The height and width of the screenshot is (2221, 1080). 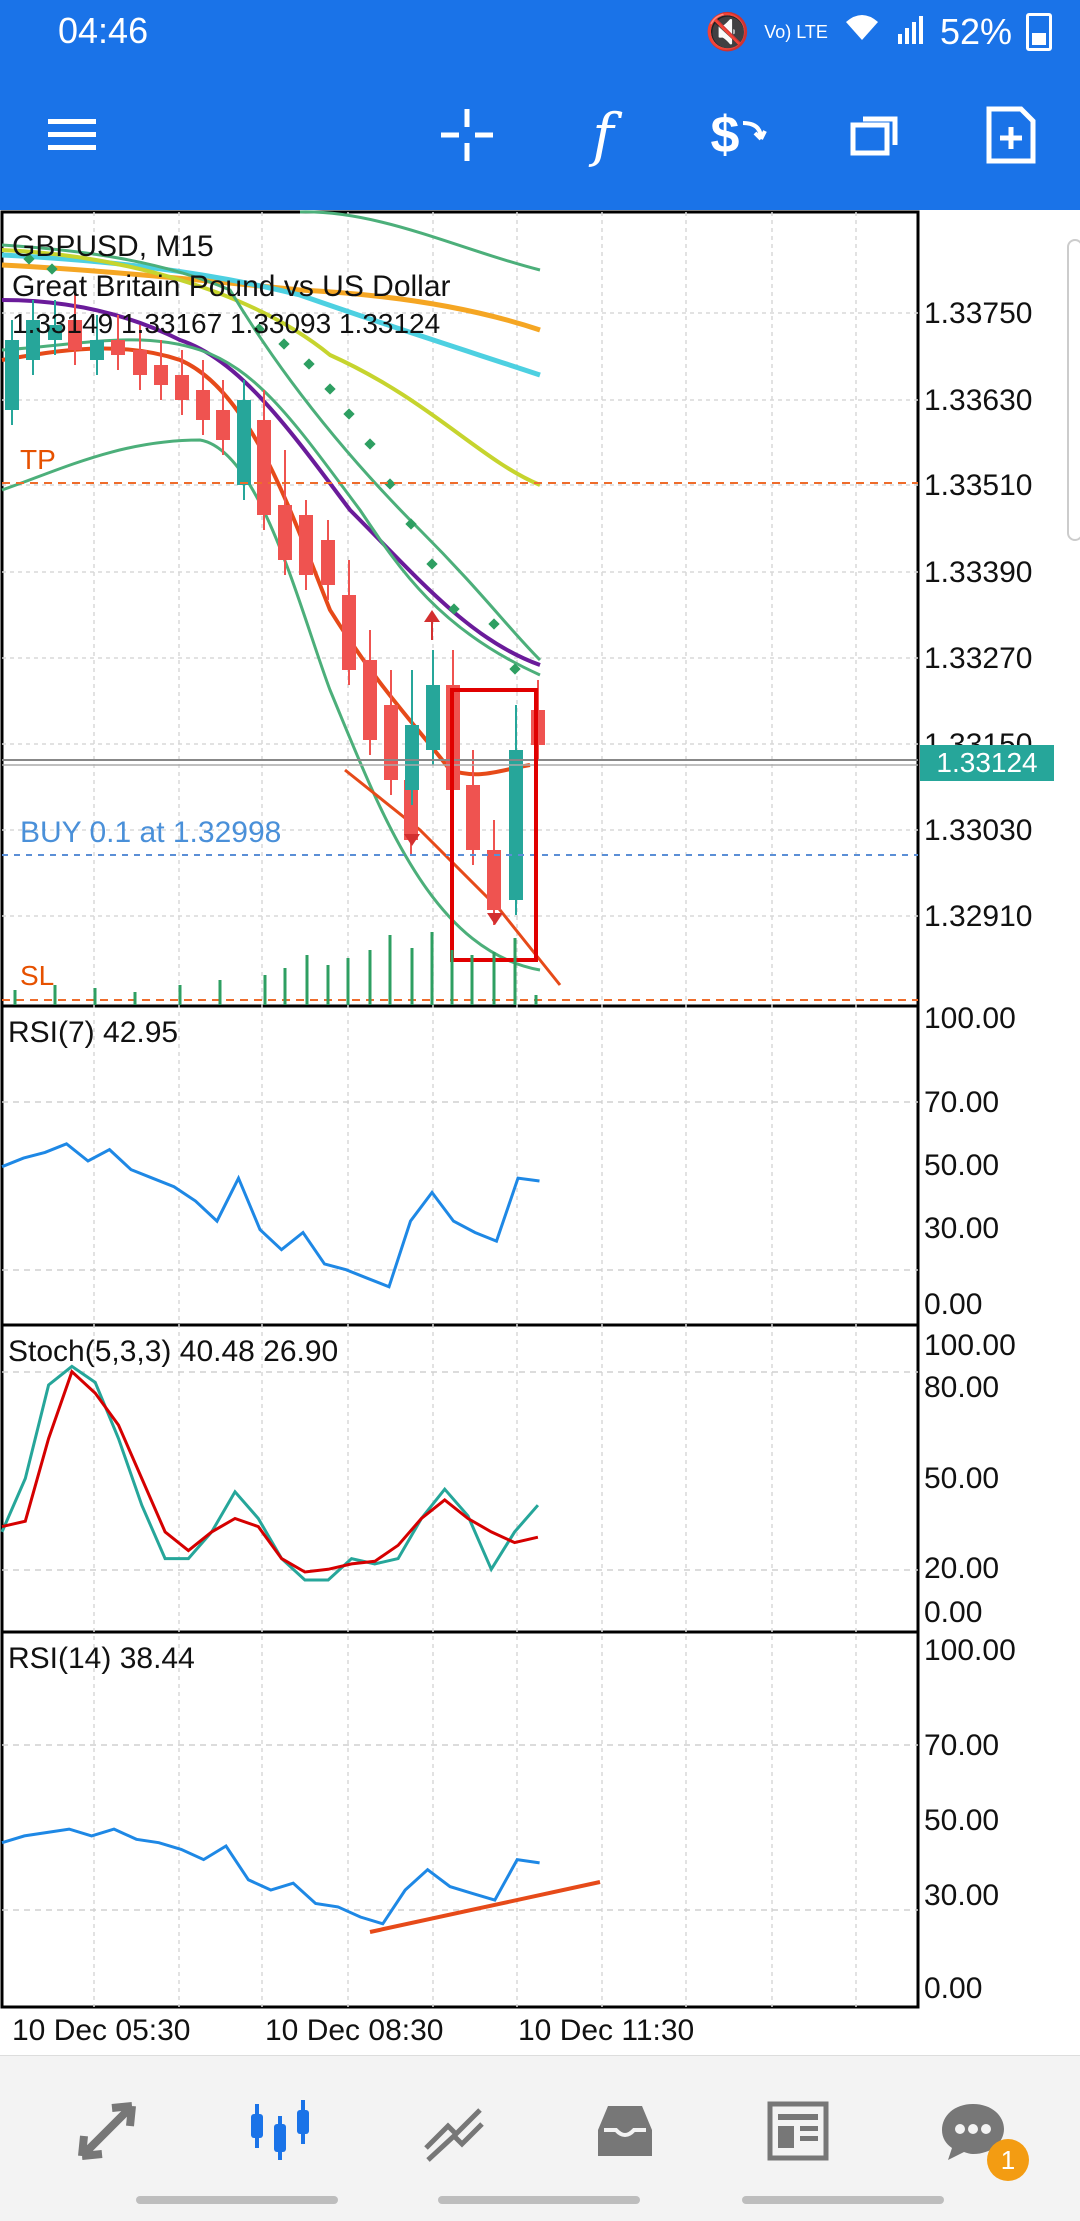 I want to click on wifi-icon, so click(x=862, y=31).